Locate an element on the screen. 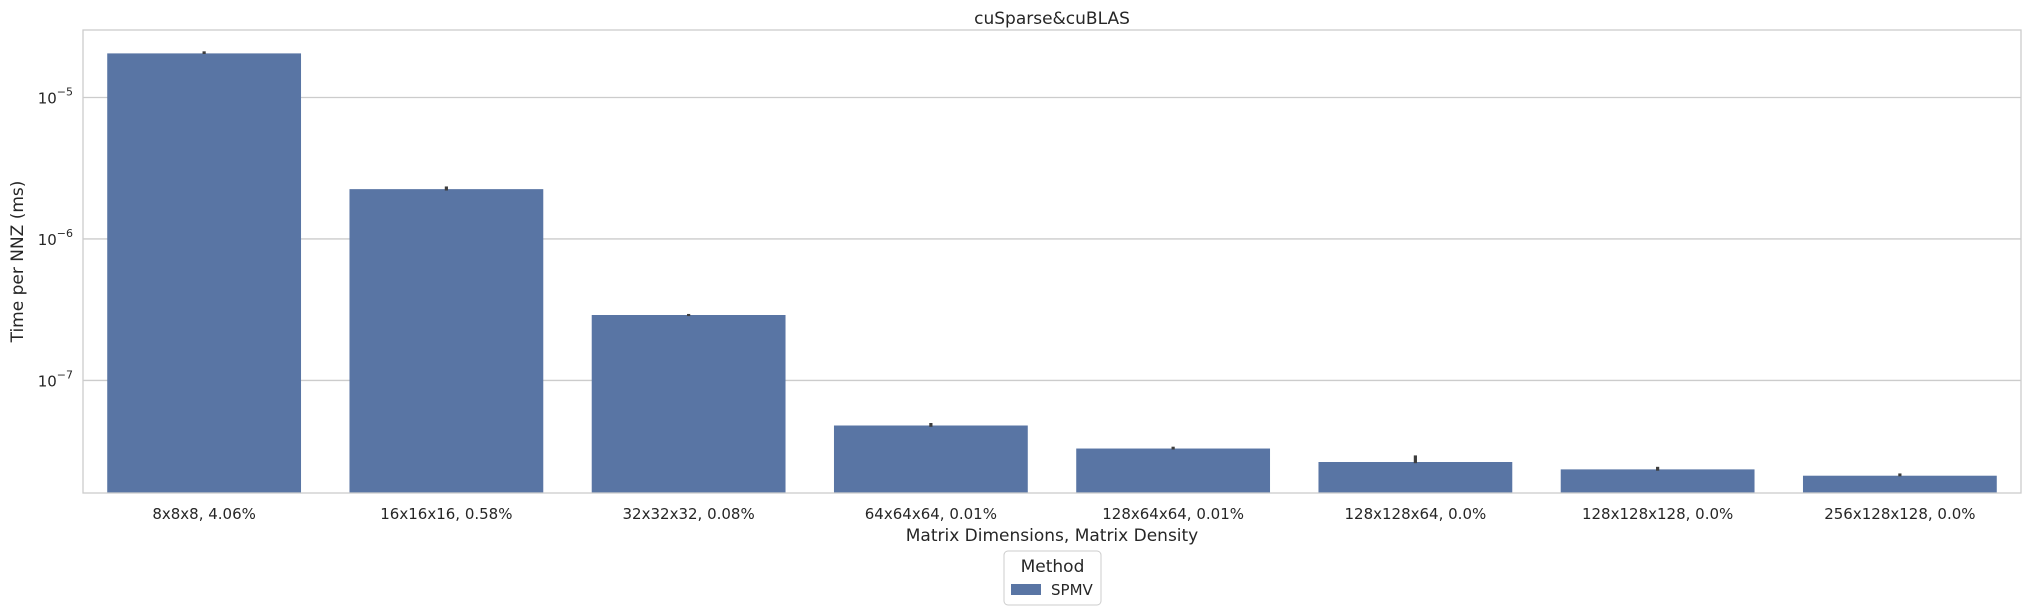  x-tick-label: 64x64x64, 0.01% is located at coordinates (931, 514).